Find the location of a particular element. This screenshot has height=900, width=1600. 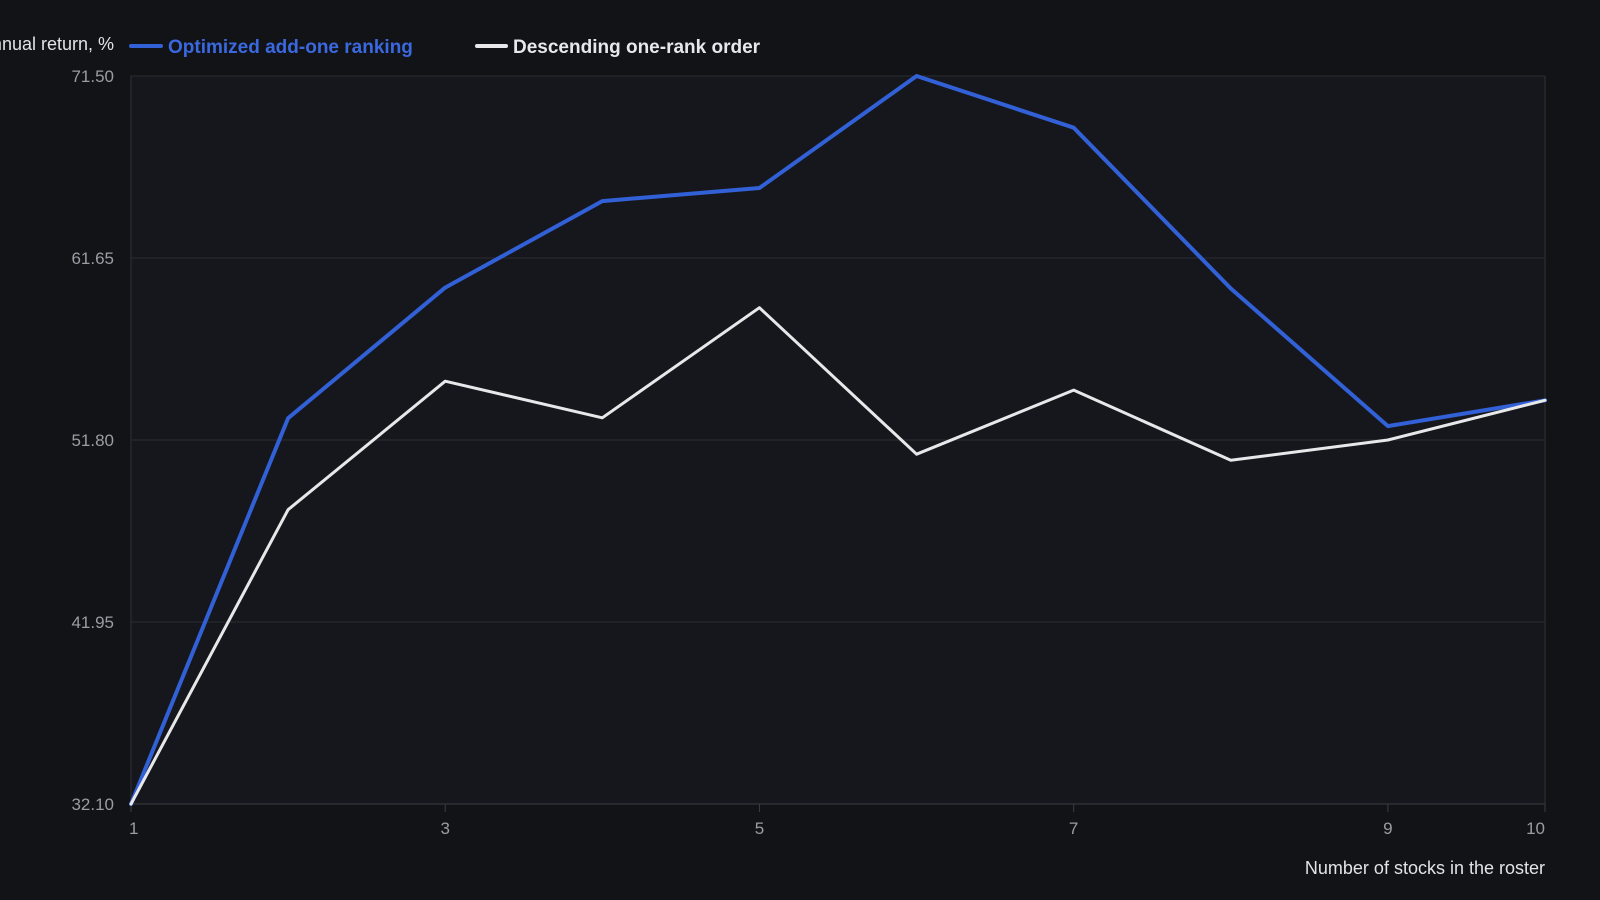

x-axis-title: Number of stocks in the roster is located at coordinates (1425, 868).